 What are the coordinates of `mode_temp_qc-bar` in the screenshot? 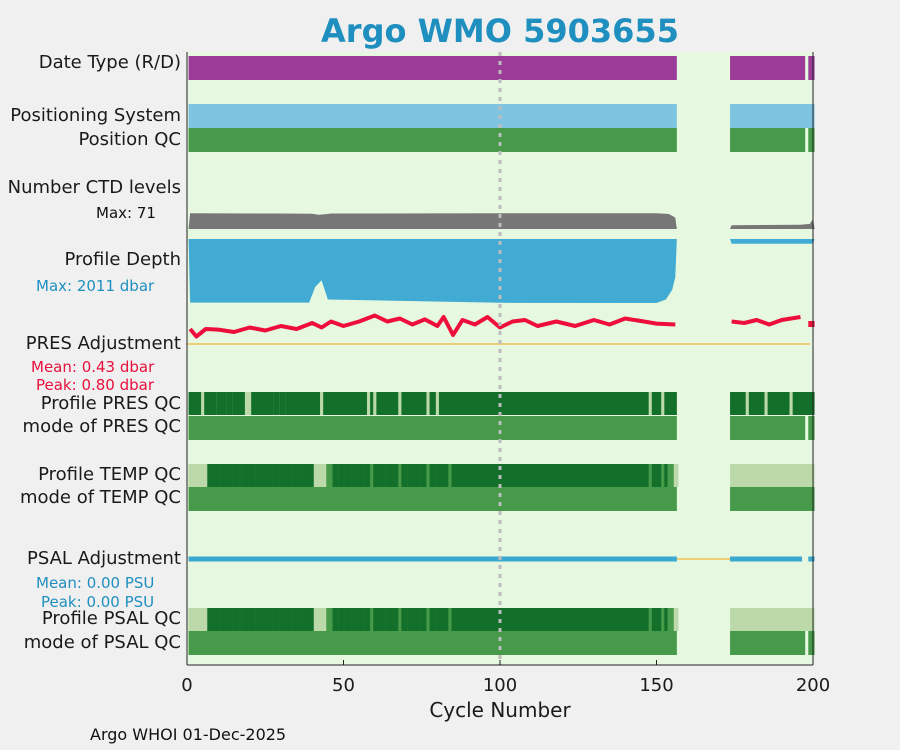 It's located at (432, 499).